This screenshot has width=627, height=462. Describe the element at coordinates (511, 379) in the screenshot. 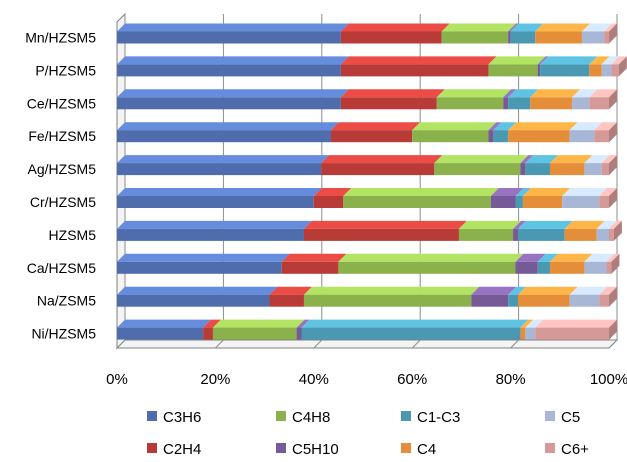

I see `x-tick-label: 80%` at that location.